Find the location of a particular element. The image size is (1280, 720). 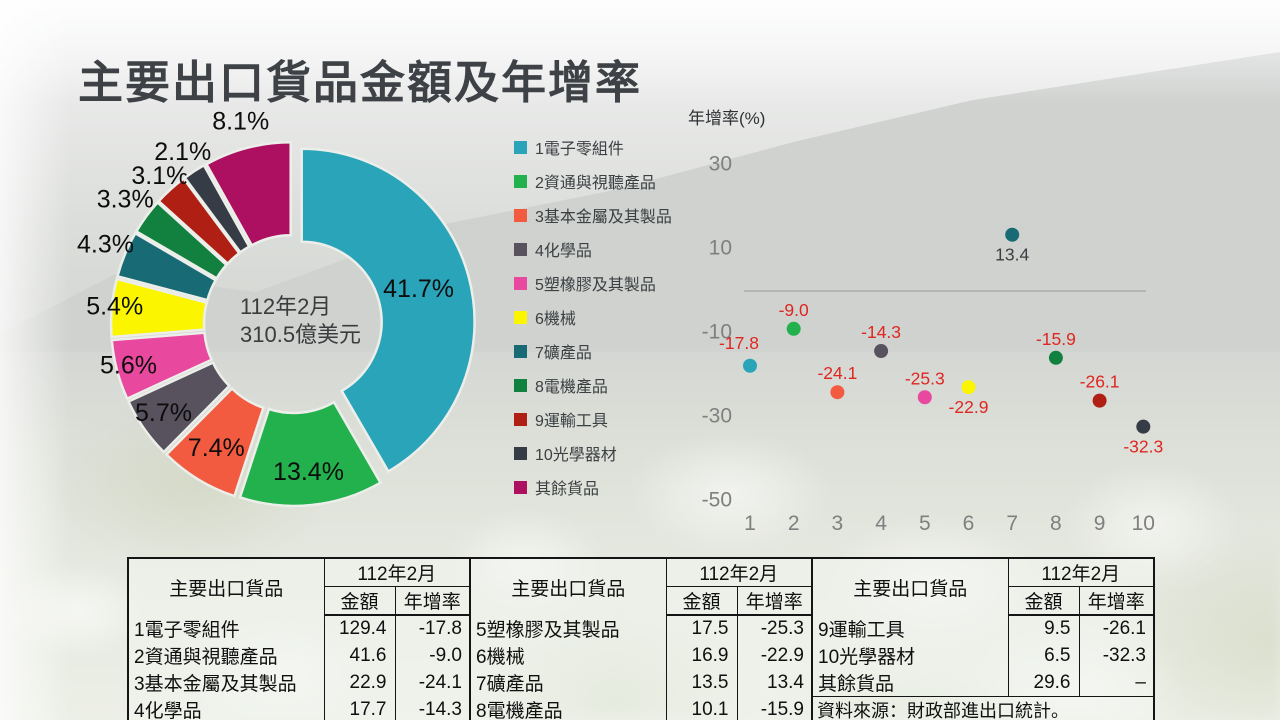

legend-label: 8電機產品 is located at coordinates (571, 387).